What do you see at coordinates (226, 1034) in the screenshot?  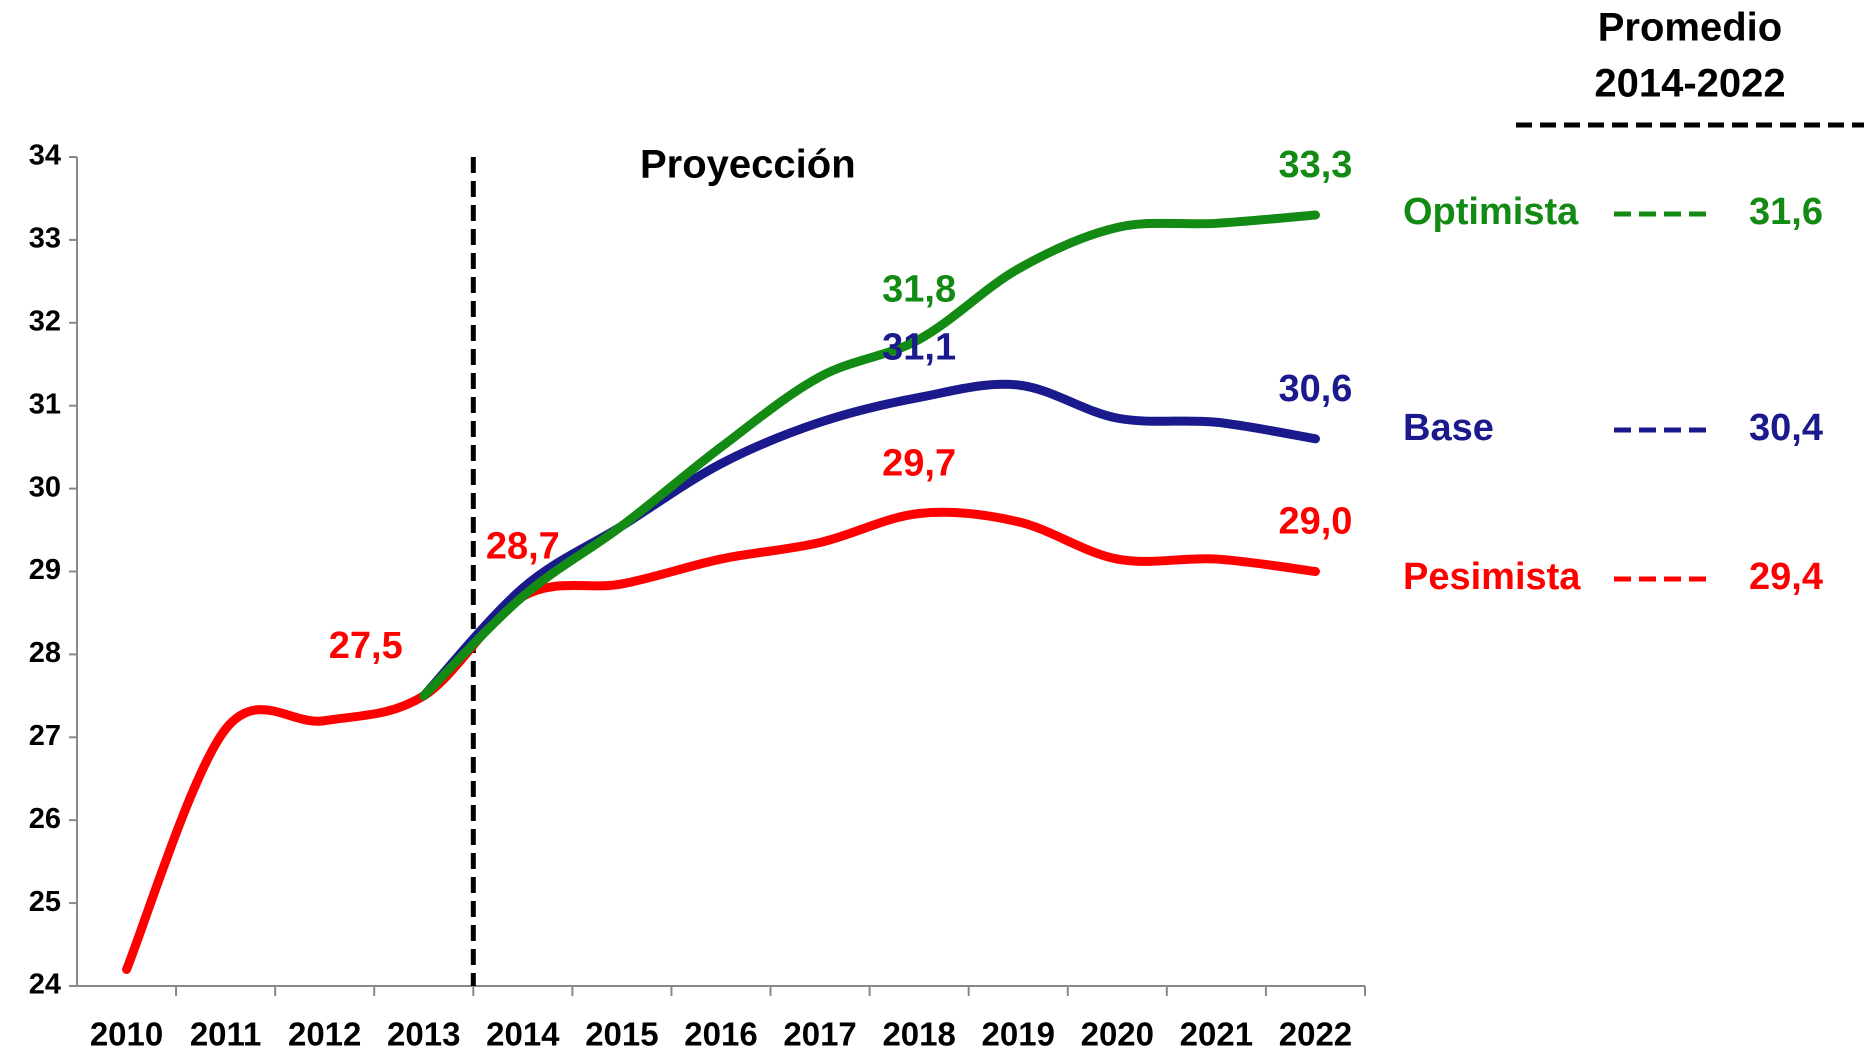 I see `x-tick-label: 2011` at bounding box center [226, 1034].